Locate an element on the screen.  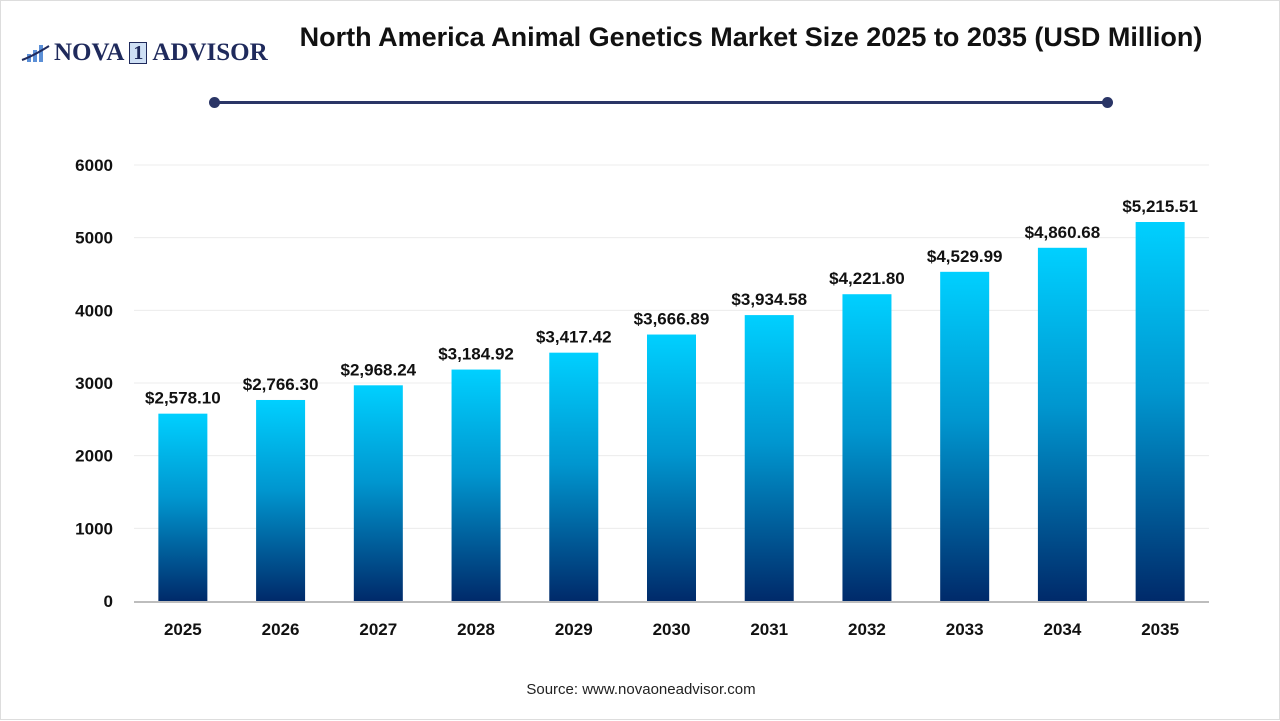
data-label: $3,417.42 is located at coordinates (574, 337).